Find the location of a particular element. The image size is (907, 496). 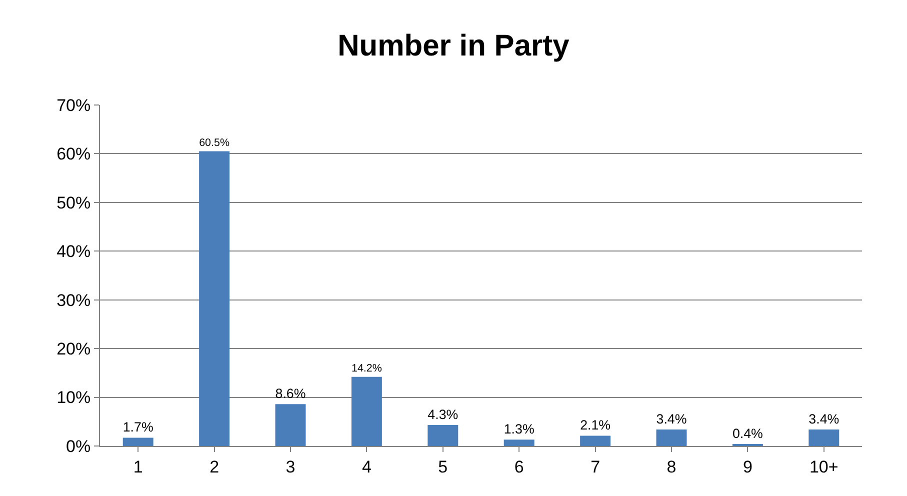

y-tick-label: 0% is located at coordinates (78, 446).